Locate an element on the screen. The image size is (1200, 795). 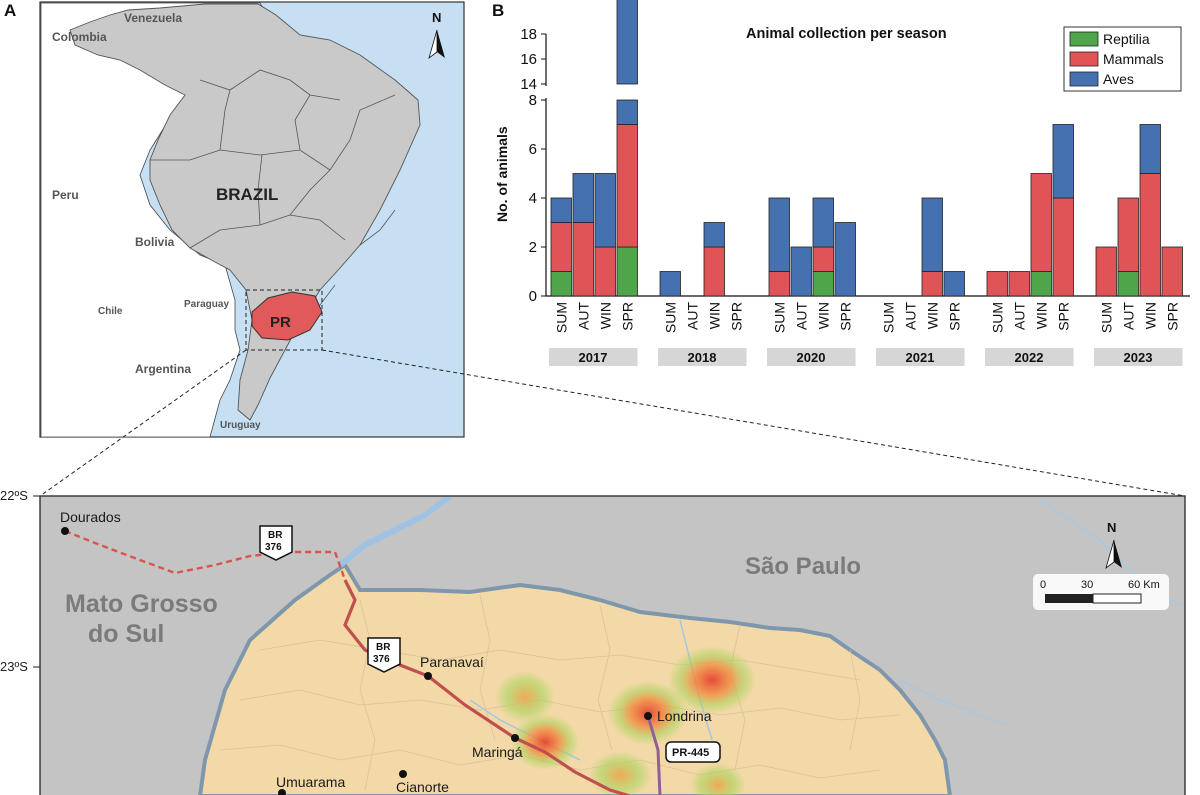
bar-aves-2017-win is located at coordinates (605, 210).